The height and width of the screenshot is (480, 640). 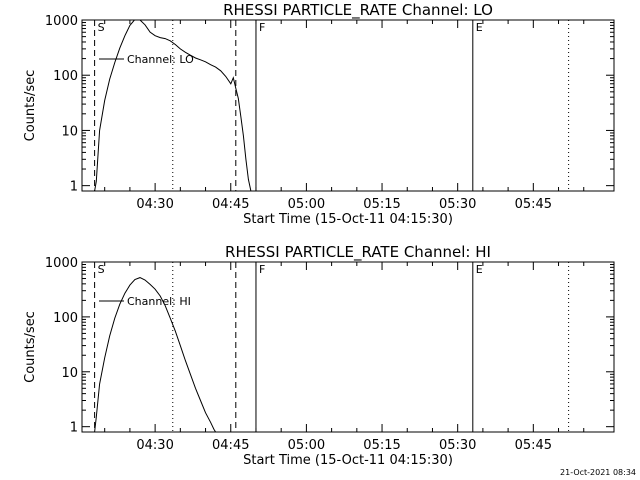 What do you see at coordinates (358, 252) in the screenshot?
I see `chart-title: RHESSI PARTICLE_RATE Channel: HI` at bounding box center [358, 252].